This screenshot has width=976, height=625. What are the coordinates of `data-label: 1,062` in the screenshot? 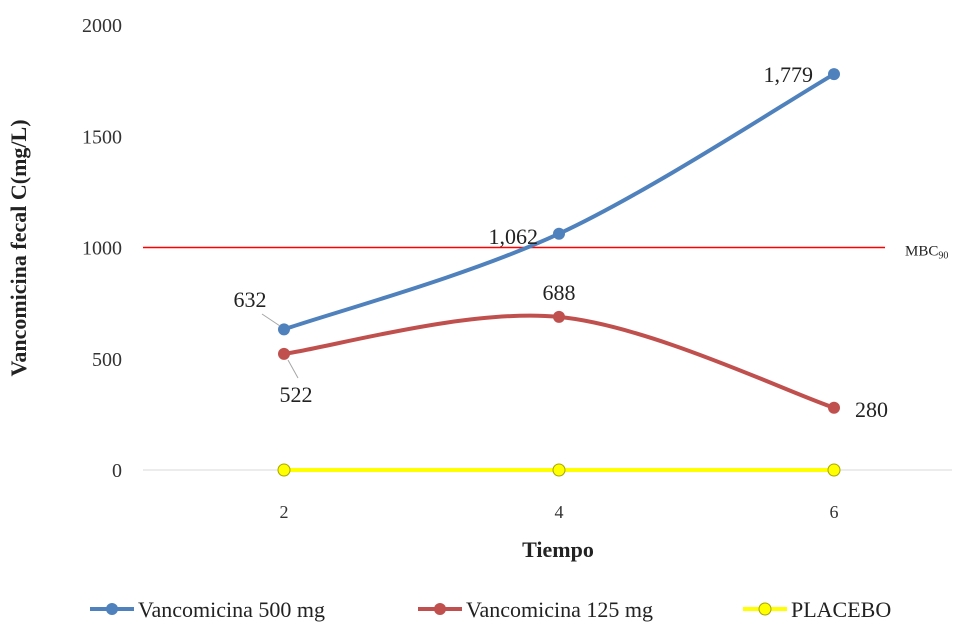 It's located at (514, 236).